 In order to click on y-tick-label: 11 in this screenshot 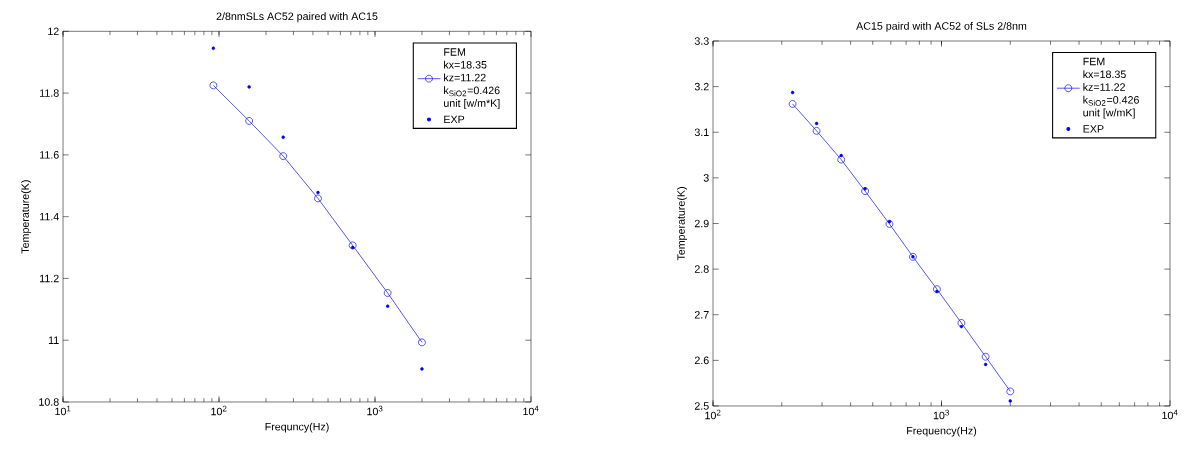, I will do `click(53, 340)`.